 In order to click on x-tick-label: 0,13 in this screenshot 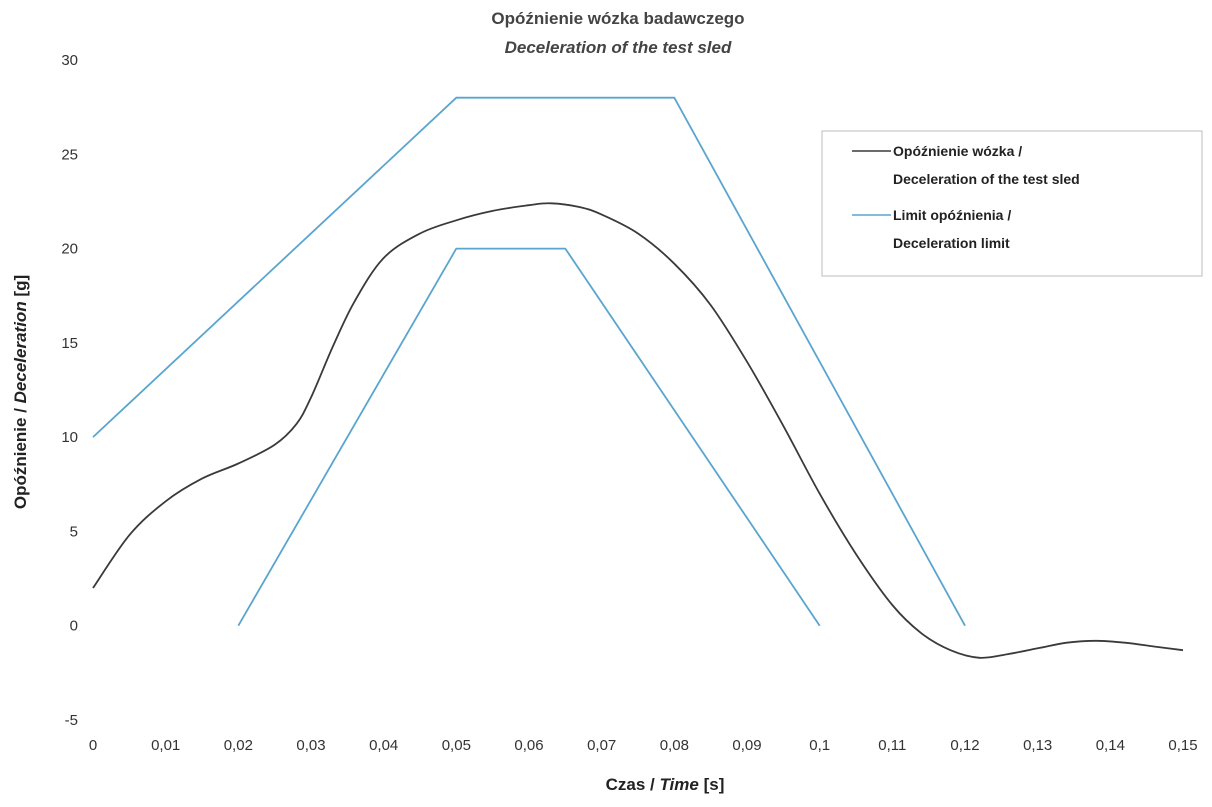, I will do `click(1037, 745)`.